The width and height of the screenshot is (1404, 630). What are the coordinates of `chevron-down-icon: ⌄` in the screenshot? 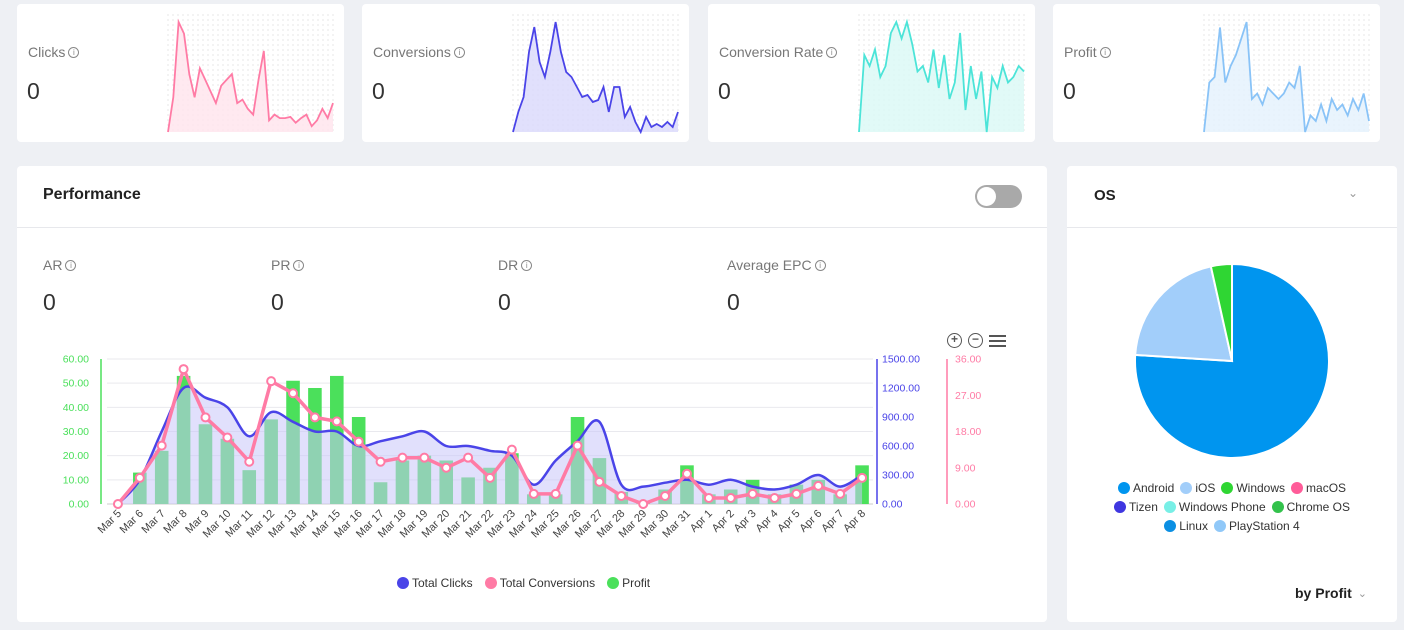 It's located at (1353, 193).